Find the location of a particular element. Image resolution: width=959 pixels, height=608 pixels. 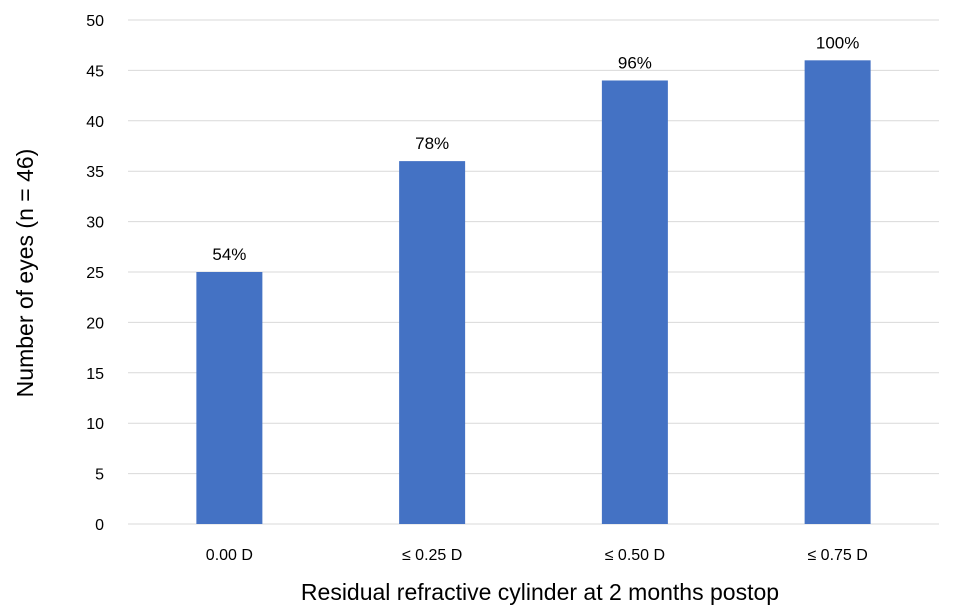

y-axis-title: Number of eyes (n = 46) is located at coordinates (25, 273).